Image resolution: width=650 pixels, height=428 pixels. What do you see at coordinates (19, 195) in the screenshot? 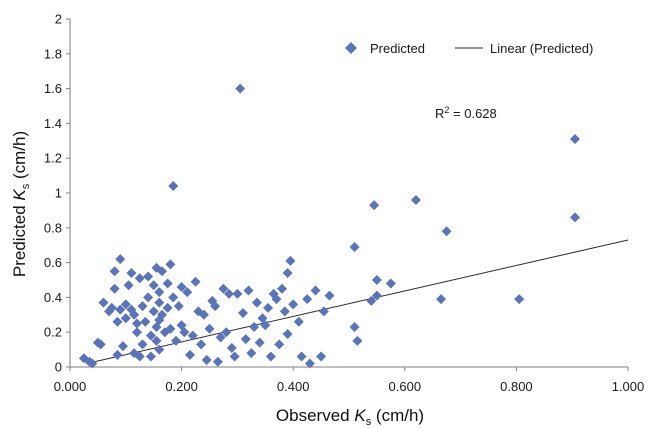
I see `y-axis-title-symbol: K` at bounding box center [19, 195].